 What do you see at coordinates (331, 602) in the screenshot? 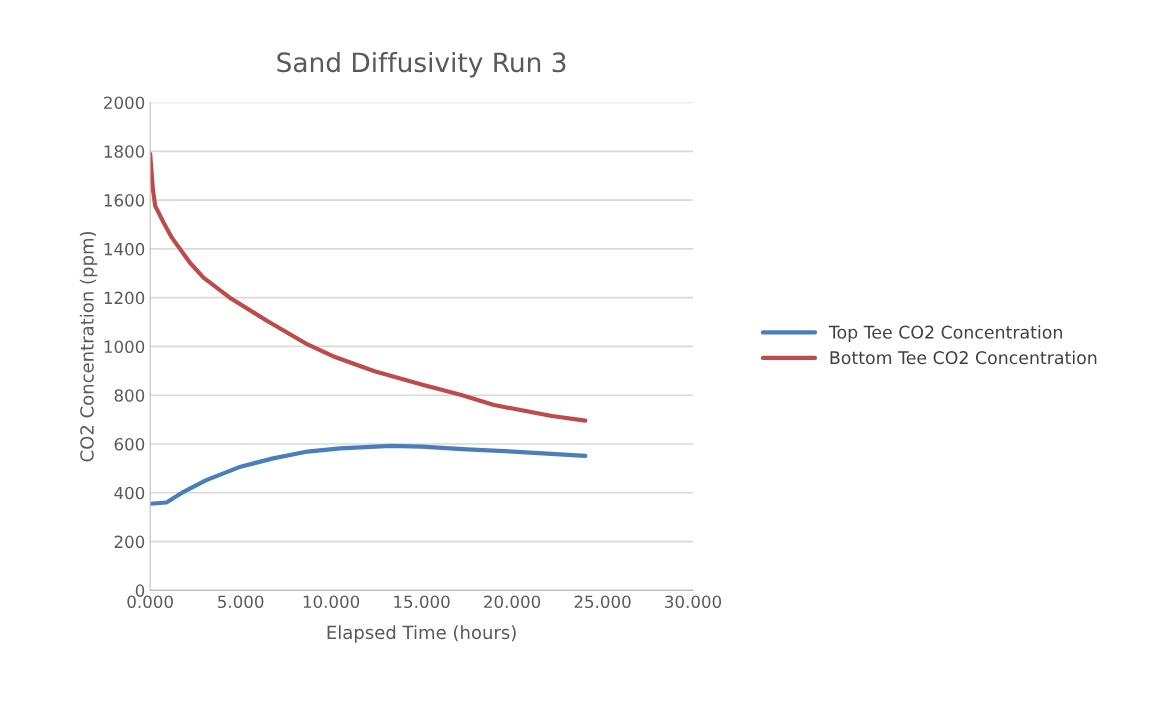
I see `x-tick-label: 10.000` at bounding box center [331, 602].